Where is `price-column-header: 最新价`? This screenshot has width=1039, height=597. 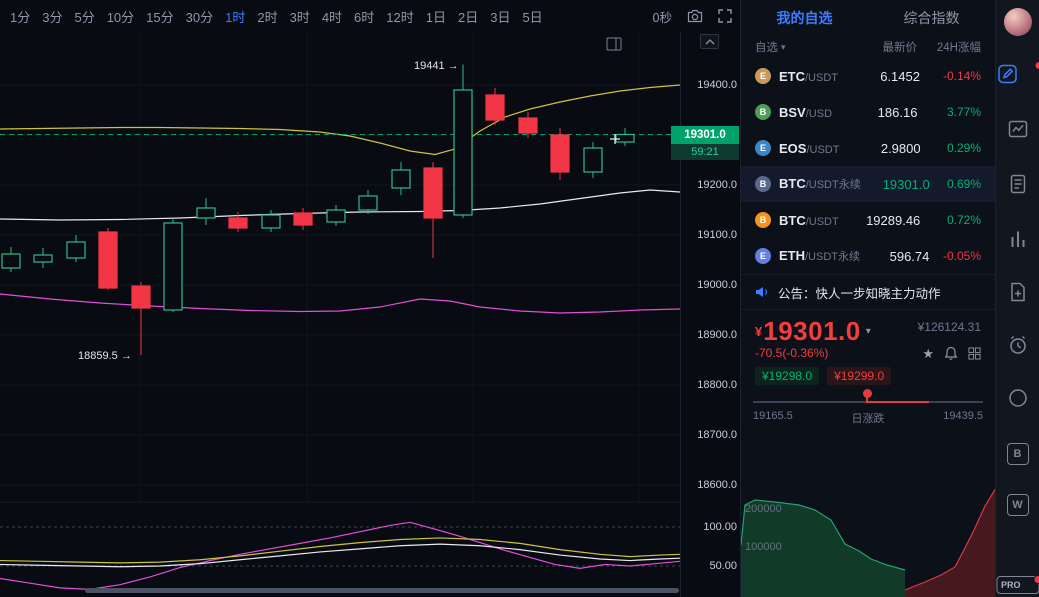
price-column-header: 最新价 is located at coordinates (900, 48).